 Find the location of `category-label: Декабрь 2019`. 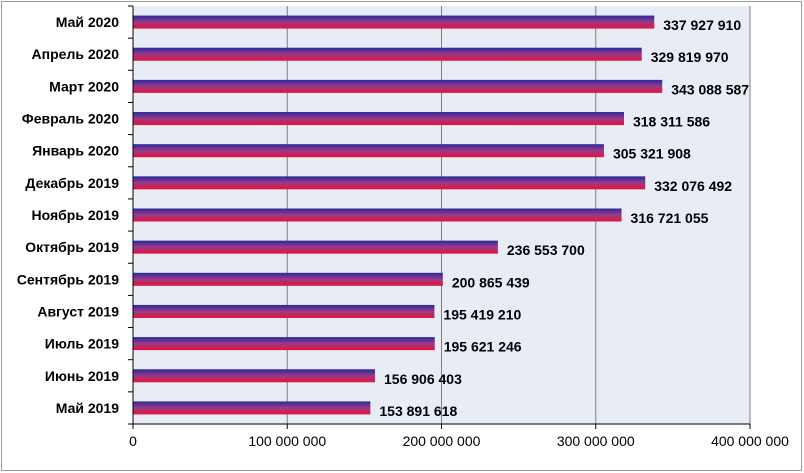

category-label: Декабрь 2019 is located at coordinates (72, 183).